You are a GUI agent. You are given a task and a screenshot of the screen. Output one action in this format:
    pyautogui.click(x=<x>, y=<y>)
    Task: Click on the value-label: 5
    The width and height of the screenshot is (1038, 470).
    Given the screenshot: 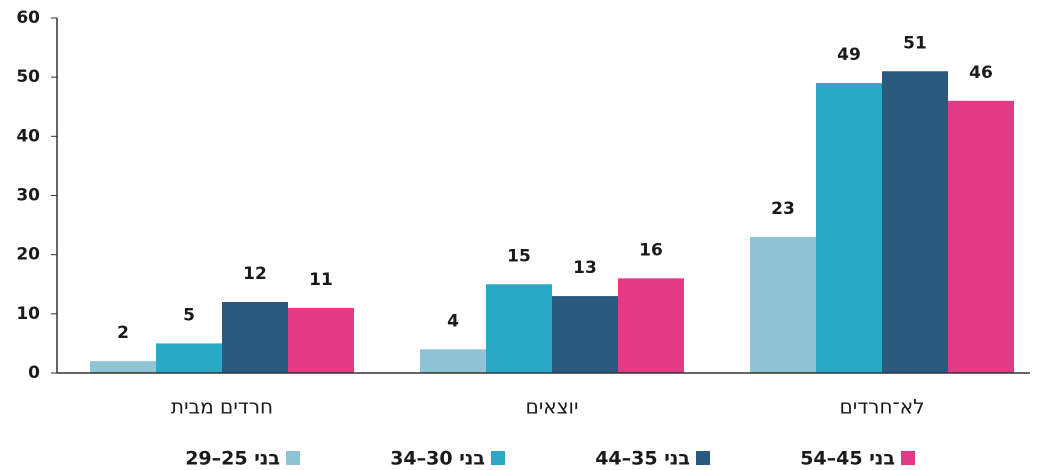 What is the action you would take?
    pyautogui.click(x=189, y=315)
    